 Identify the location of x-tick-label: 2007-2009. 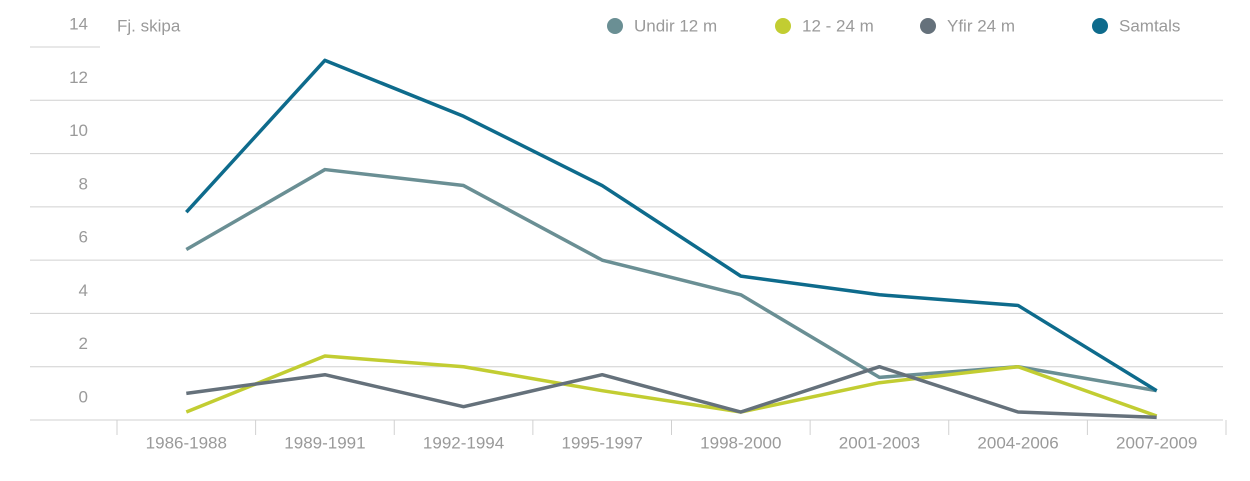
(1156, 442).